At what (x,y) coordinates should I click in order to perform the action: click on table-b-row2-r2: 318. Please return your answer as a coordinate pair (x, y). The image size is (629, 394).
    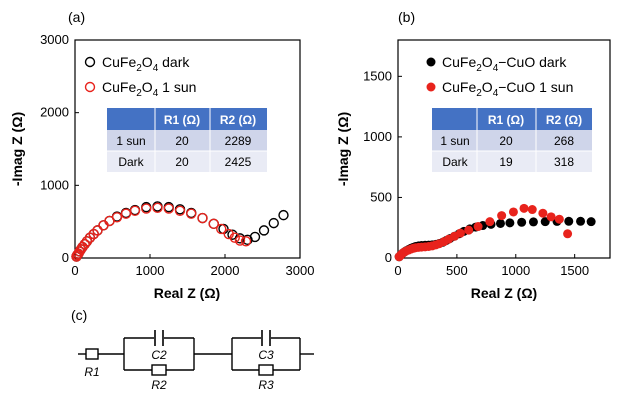
    Looking at the image, I should click on (564, 162).